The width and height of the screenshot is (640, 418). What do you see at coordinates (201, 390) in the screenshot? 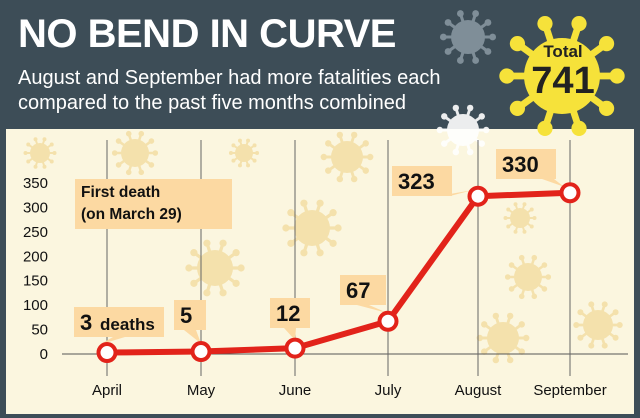
I see `x-tick-label-may: May` at bounding box center [201, 390].